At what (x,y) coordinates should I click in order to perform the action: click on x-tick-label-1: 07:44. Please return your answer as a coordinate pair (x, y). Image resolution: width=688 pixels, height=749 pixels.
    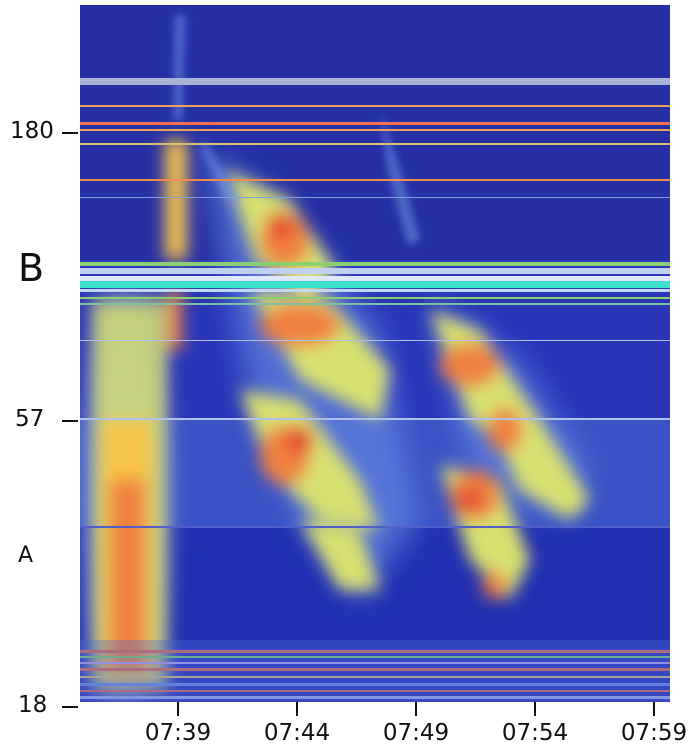
    Looking at the image, I should click on (297, 733).